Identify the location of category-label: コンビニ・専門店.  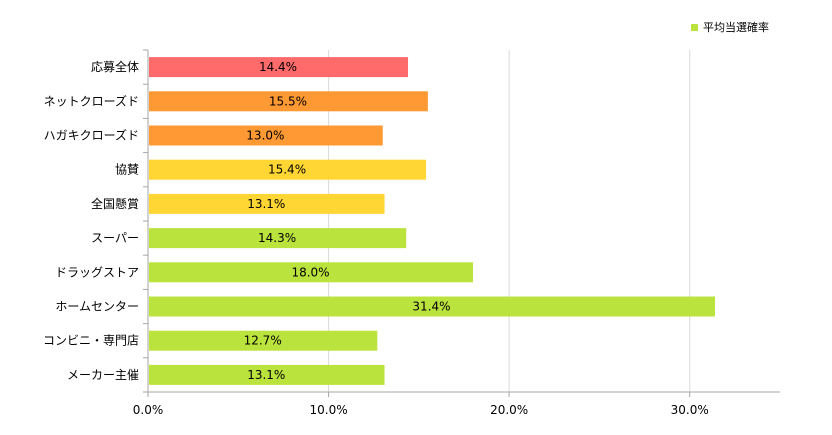
(91, 341).